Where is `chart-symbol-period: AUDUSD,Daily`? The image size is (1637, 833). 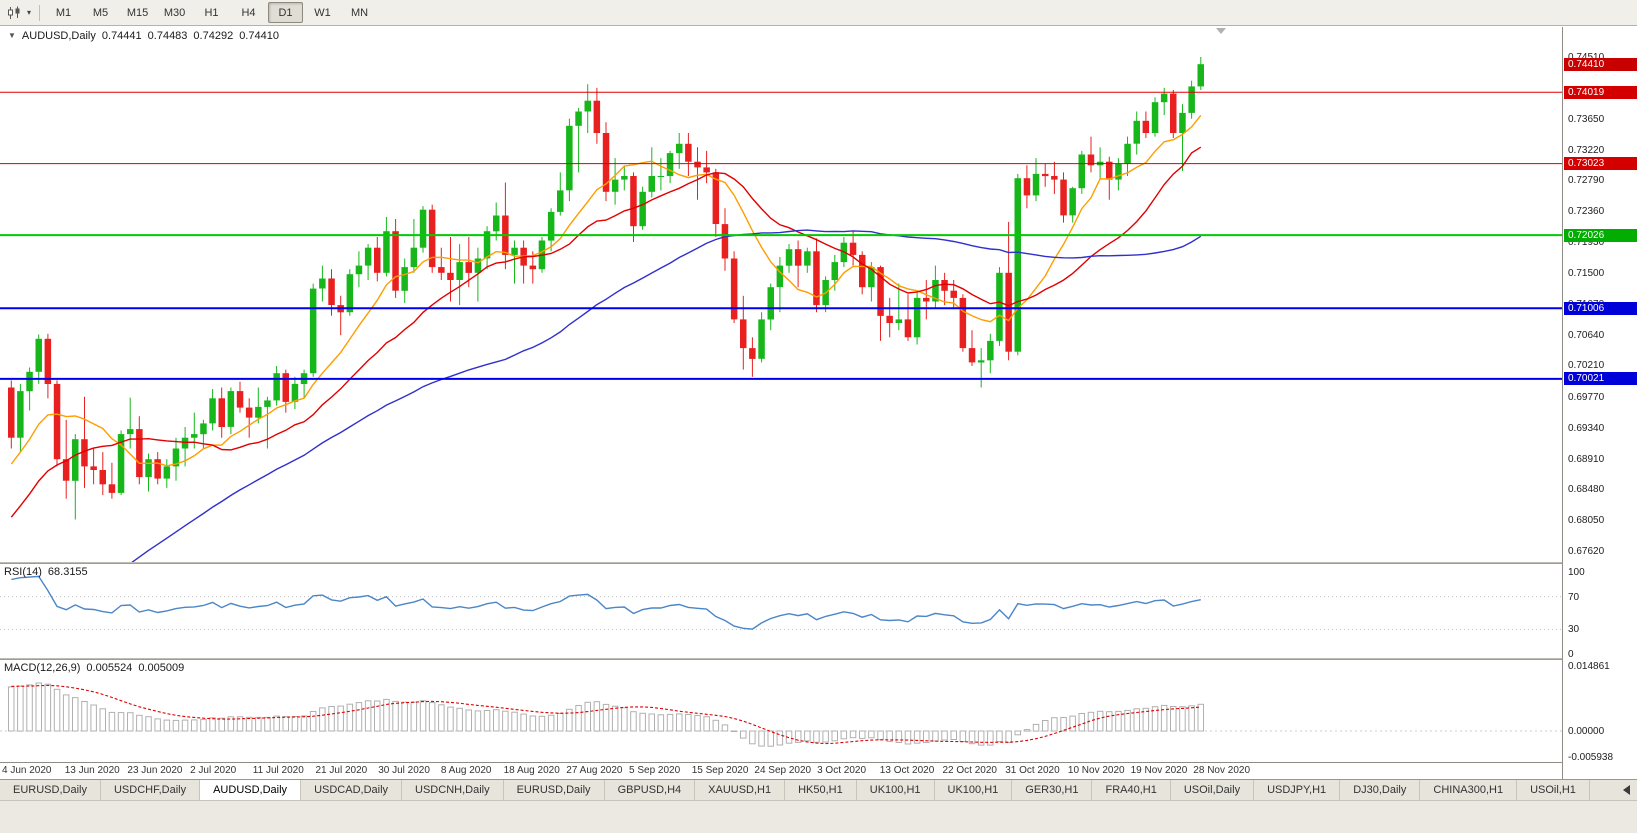 chart-symbol-period: AUDUSD,Daily is located at coordinates (58, 36).